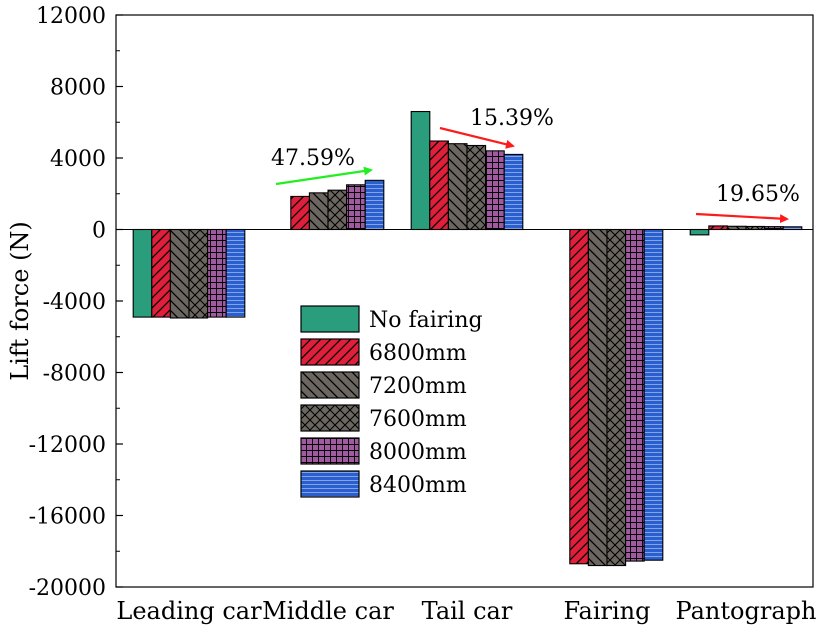 The height and width of the screenshot is (627, 818). I want to click on y-tick-label: -4000, so click(74, 302).